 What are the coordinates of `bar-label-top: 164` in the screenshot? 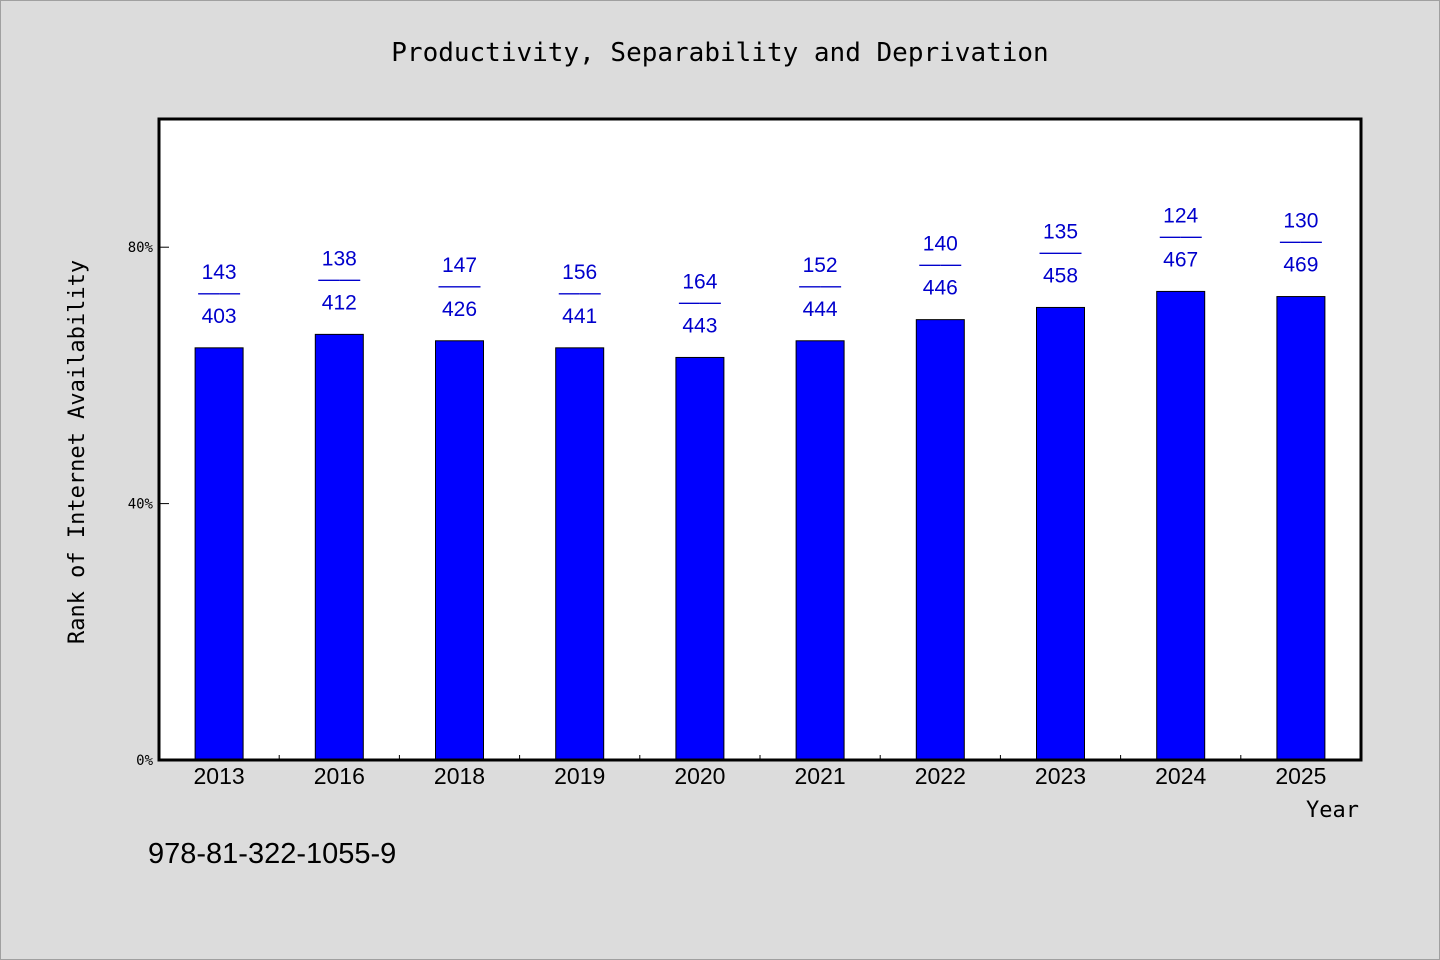 It's located at (699, 281).